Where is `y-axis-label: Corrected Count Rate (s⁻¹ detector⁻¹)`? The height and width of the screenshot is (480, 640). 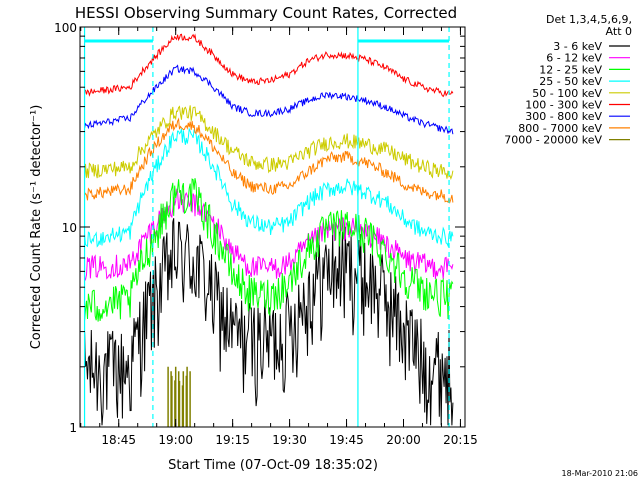 y-axis-label: Corrected Count Rate (s⁻¹ detector⁻¹) is located at coordinates (36, 227).